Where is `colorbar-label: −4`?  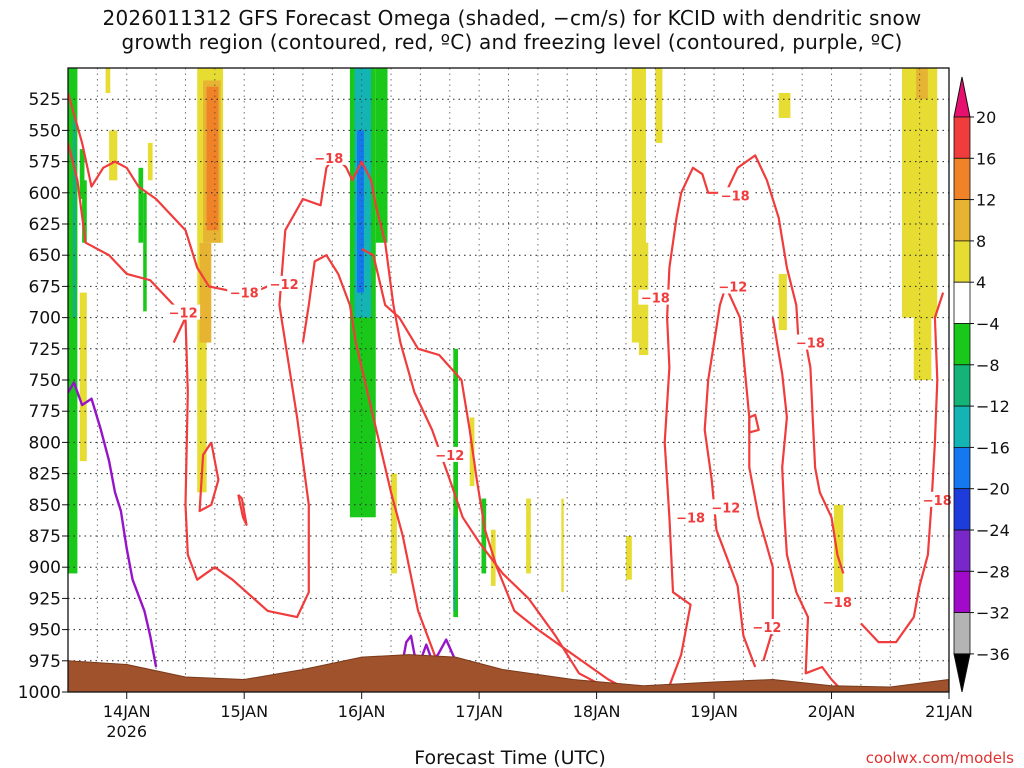
colorbar-label: −4 is located at coordinates (988, 324).